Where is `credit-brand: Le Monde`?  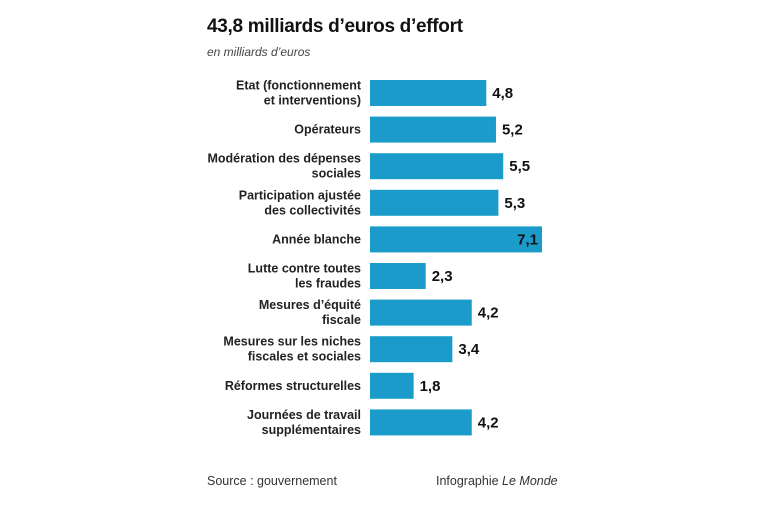
credit-brand: Le Monde is located at coordinates (530, 481).